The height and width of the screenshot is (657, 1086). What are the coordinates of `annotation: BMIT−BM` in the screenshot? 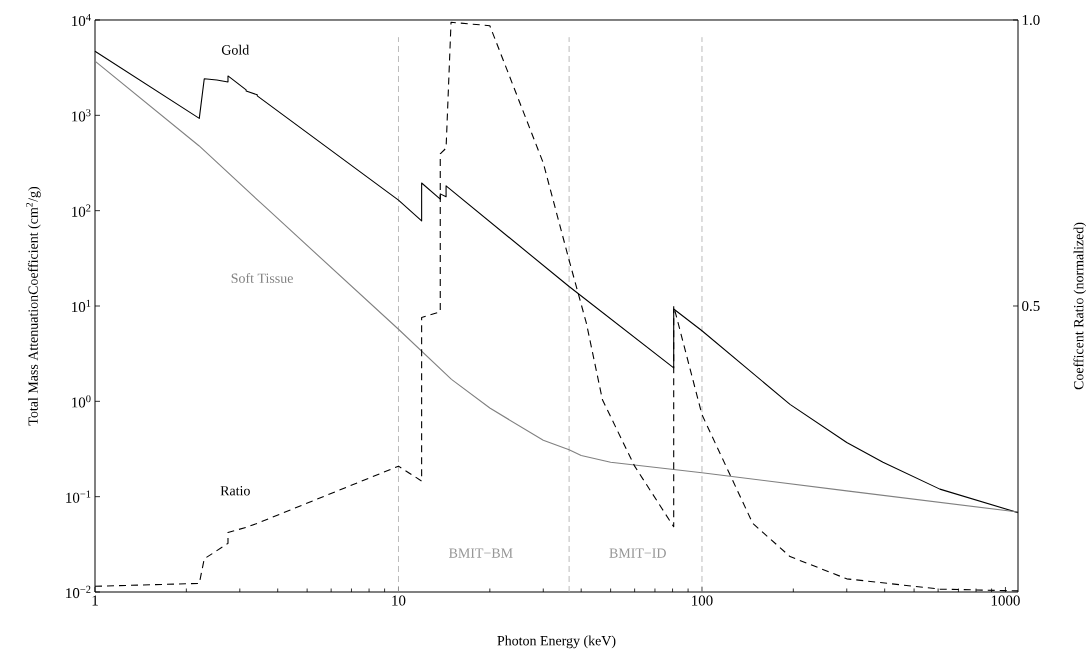 It's located at (481, 553).